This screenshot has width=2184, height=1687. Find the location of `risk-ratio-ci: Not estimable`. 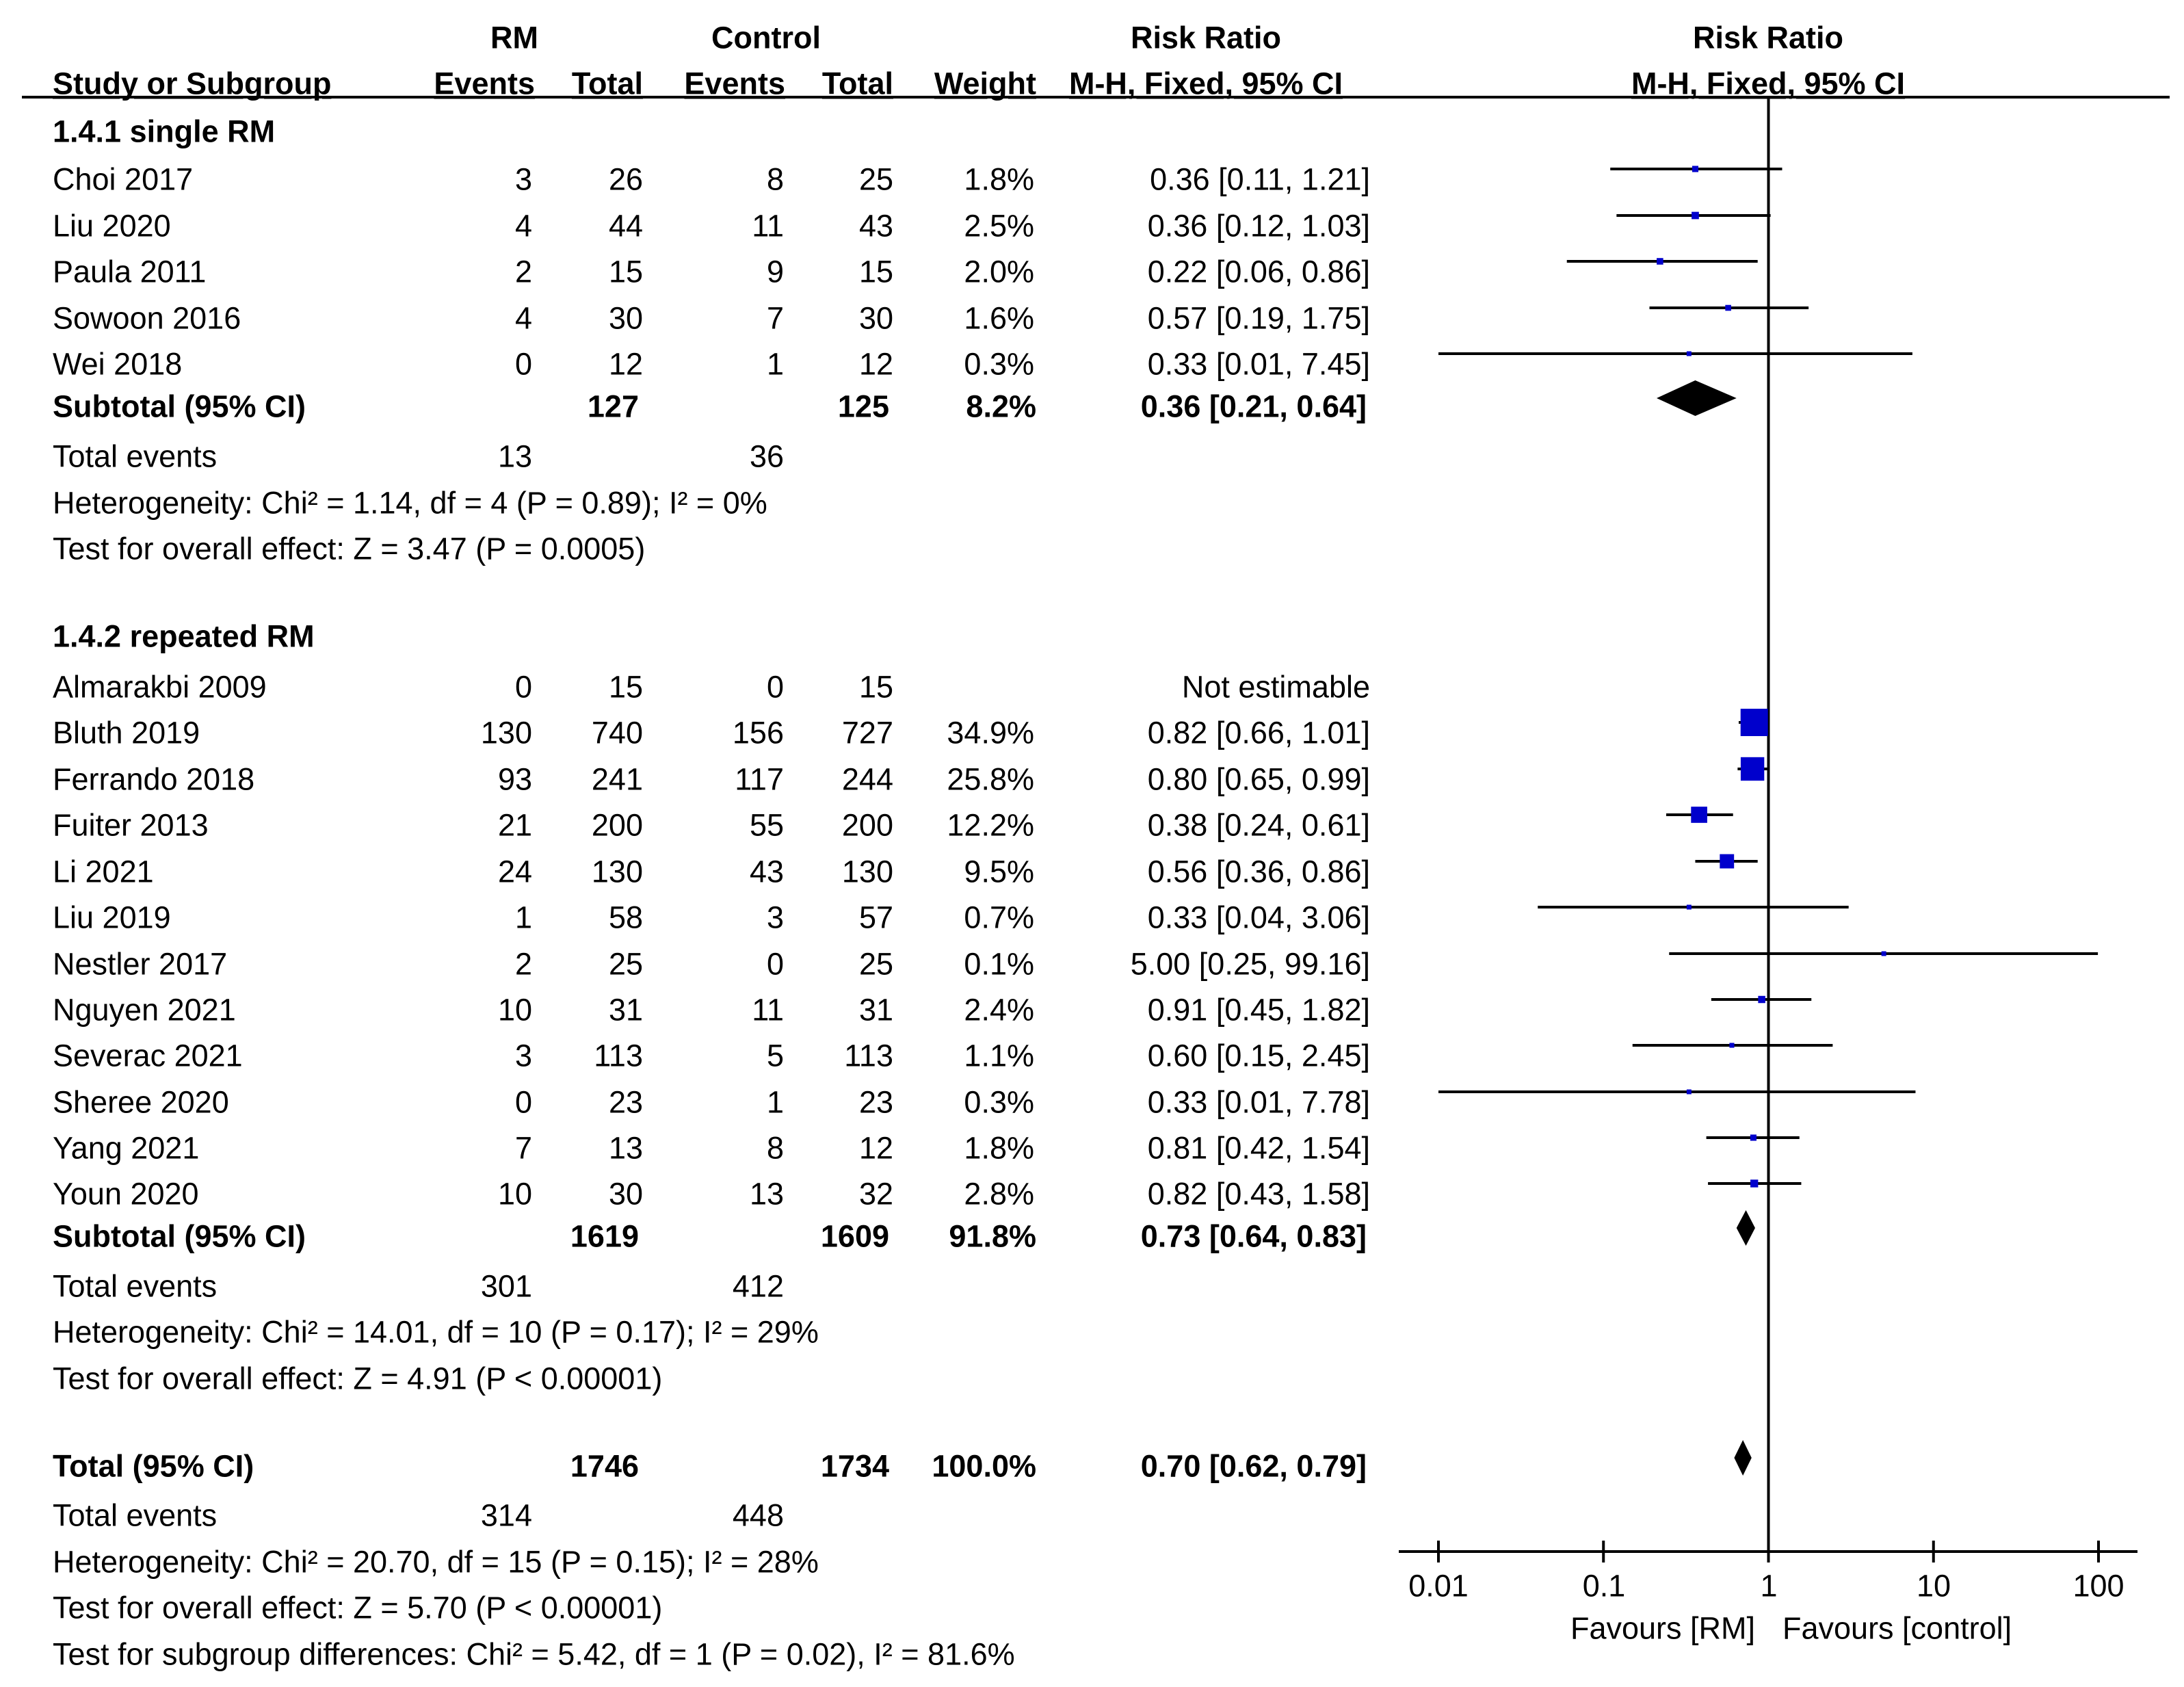

risk-ratio-ci: Not estimable is located at coordinates (1275, 687).